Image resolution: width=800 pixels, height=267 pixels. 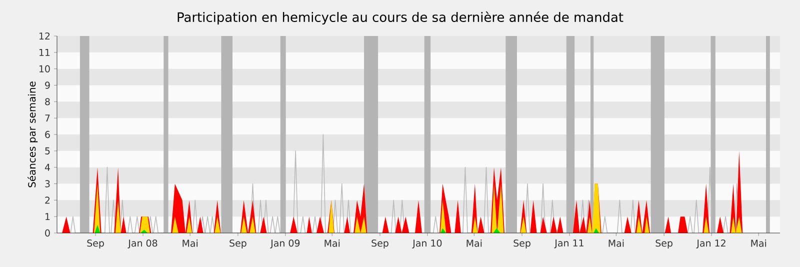 I want to click on y-tick-label: 6, so click(x=47, y=134).